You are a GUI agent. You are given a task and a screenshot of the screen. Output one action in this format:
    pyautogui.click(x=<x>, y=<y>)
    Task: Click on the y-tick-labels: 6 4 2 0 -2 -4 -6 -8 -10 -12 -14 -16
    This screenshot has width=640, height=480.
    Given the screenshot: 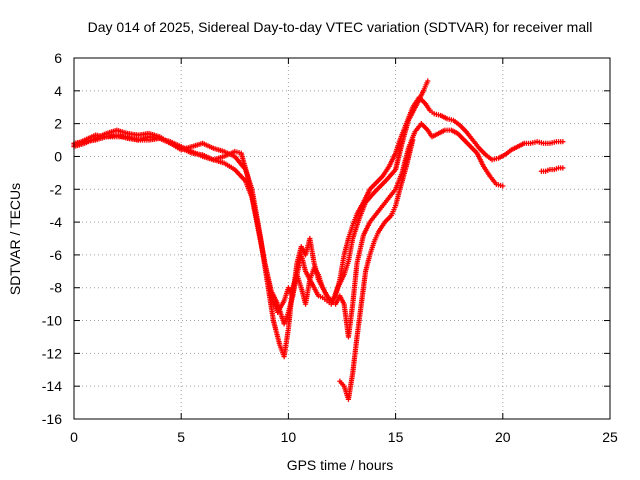 What is the action you would take?
    pyautogui.click(x=52, y=238)
    